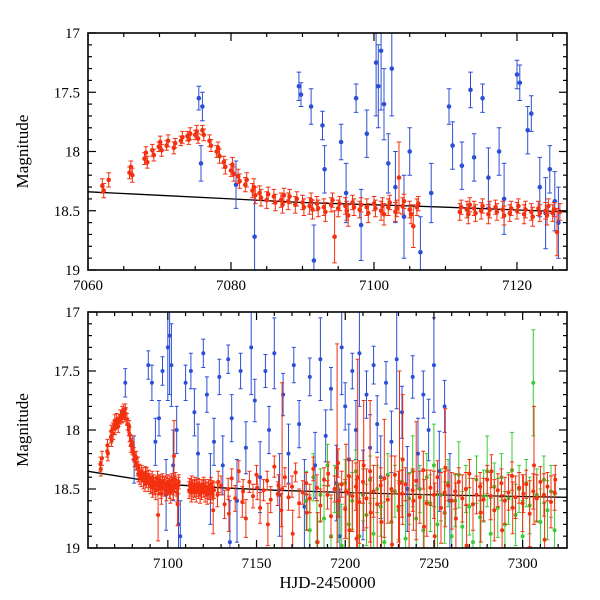  I want to click on x-tick-label: 7120, so click(517, 286).